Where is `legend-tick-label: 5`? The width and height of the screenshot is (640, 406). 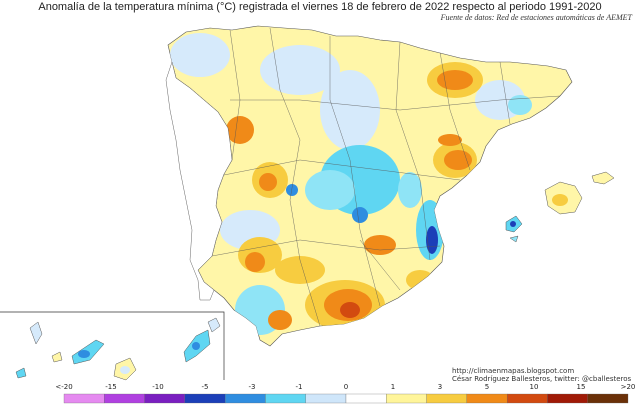 legend-tick-label: 5 is located at coordinates (487, 387).